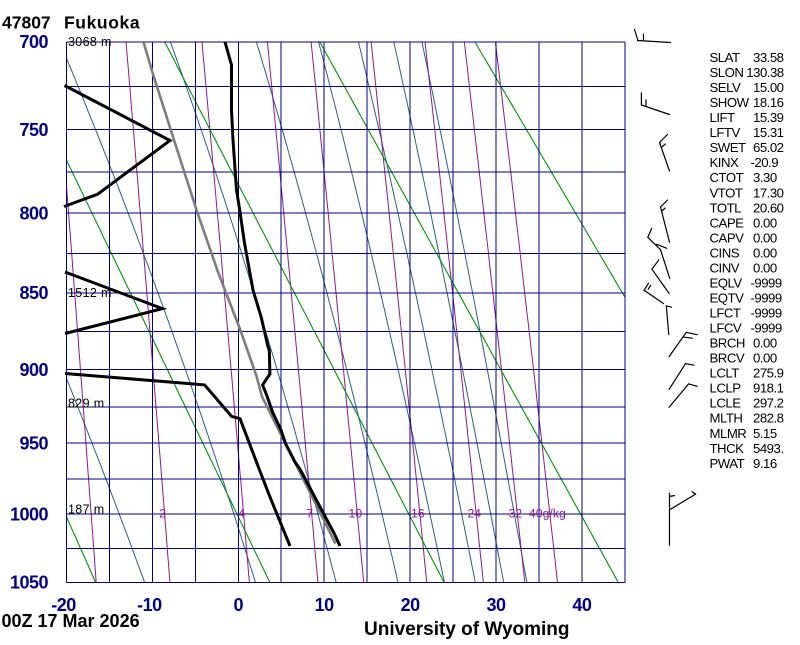 This screenshot has width=800, height=645. I want to click on svg-text: 750, so click(33, 130).